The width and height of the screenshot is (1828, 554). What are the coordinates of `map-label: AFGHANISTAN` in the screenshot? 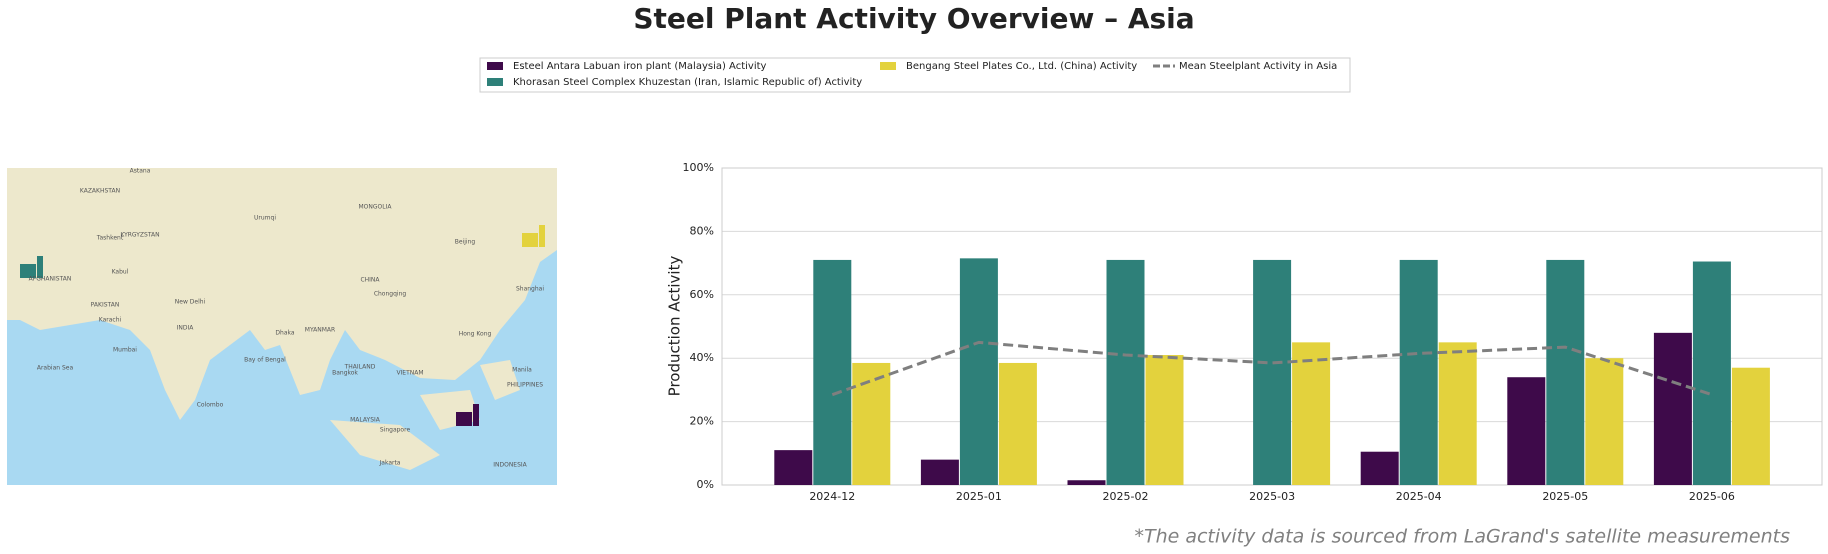 It's located at (50, 279).